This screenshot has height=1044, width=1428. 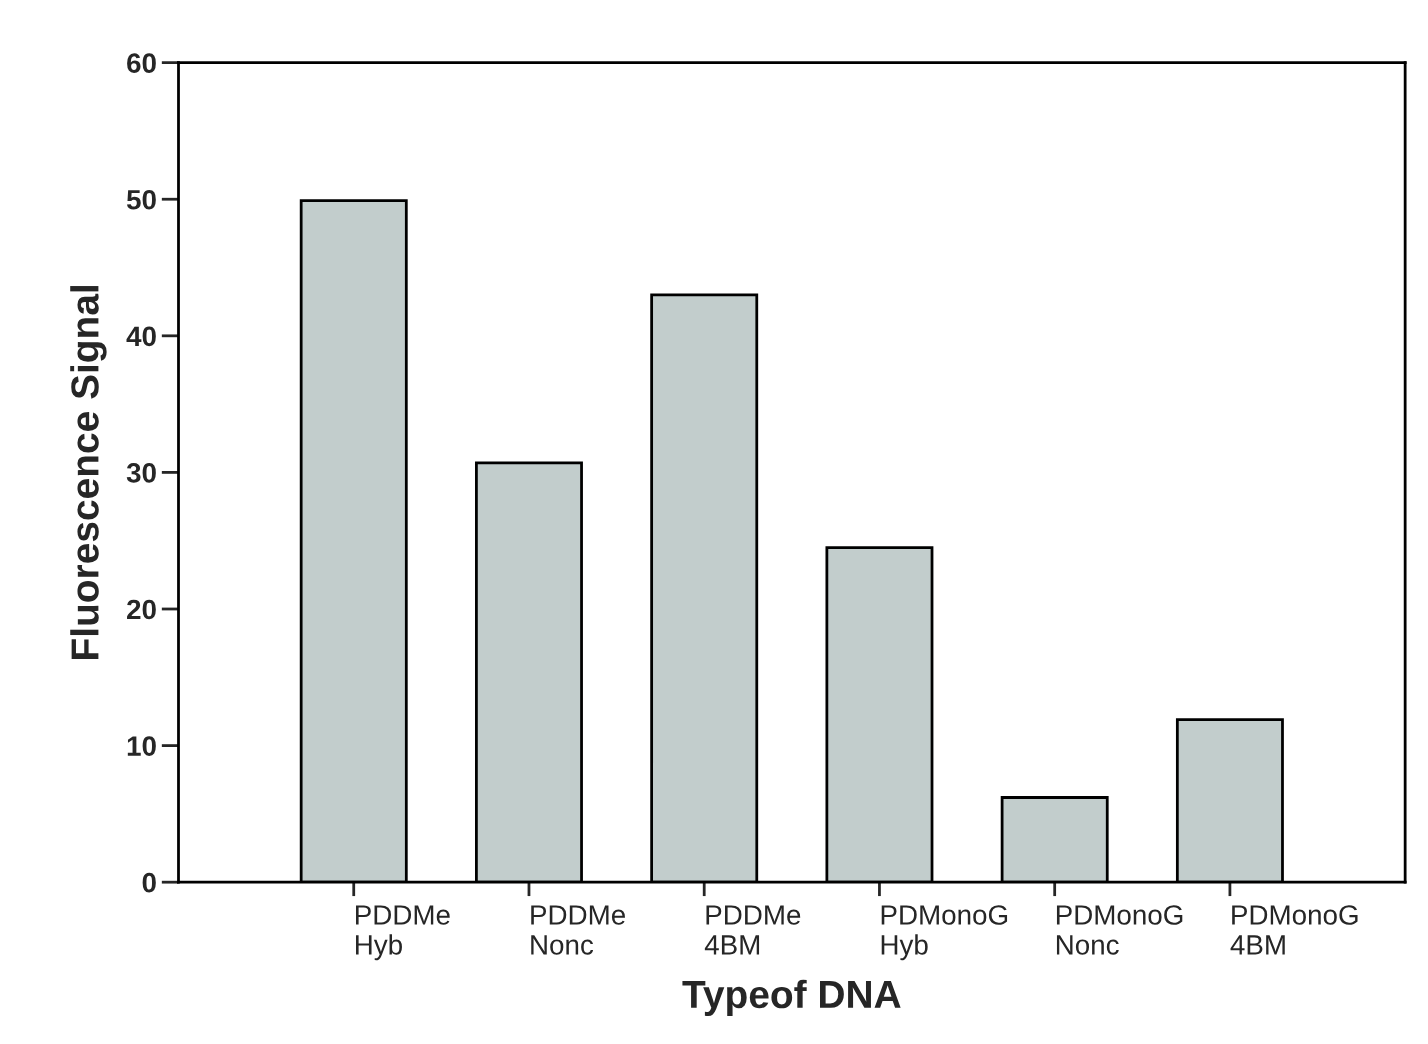 What do you see at coordinates (1294, 930) in the screenshot?
I see `x-tick-label: PDMonoG 4BM` at bounding box center [1294, 930].